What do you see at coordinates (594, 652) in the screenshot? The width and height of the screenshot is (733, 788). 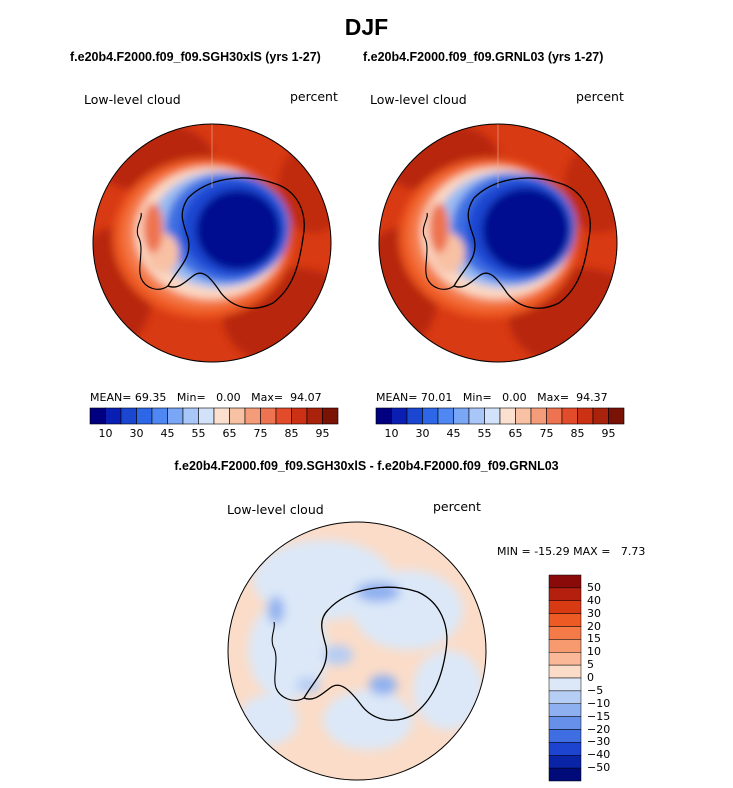 I see `colorbar-label: 10` at bounding box center [594, 652].